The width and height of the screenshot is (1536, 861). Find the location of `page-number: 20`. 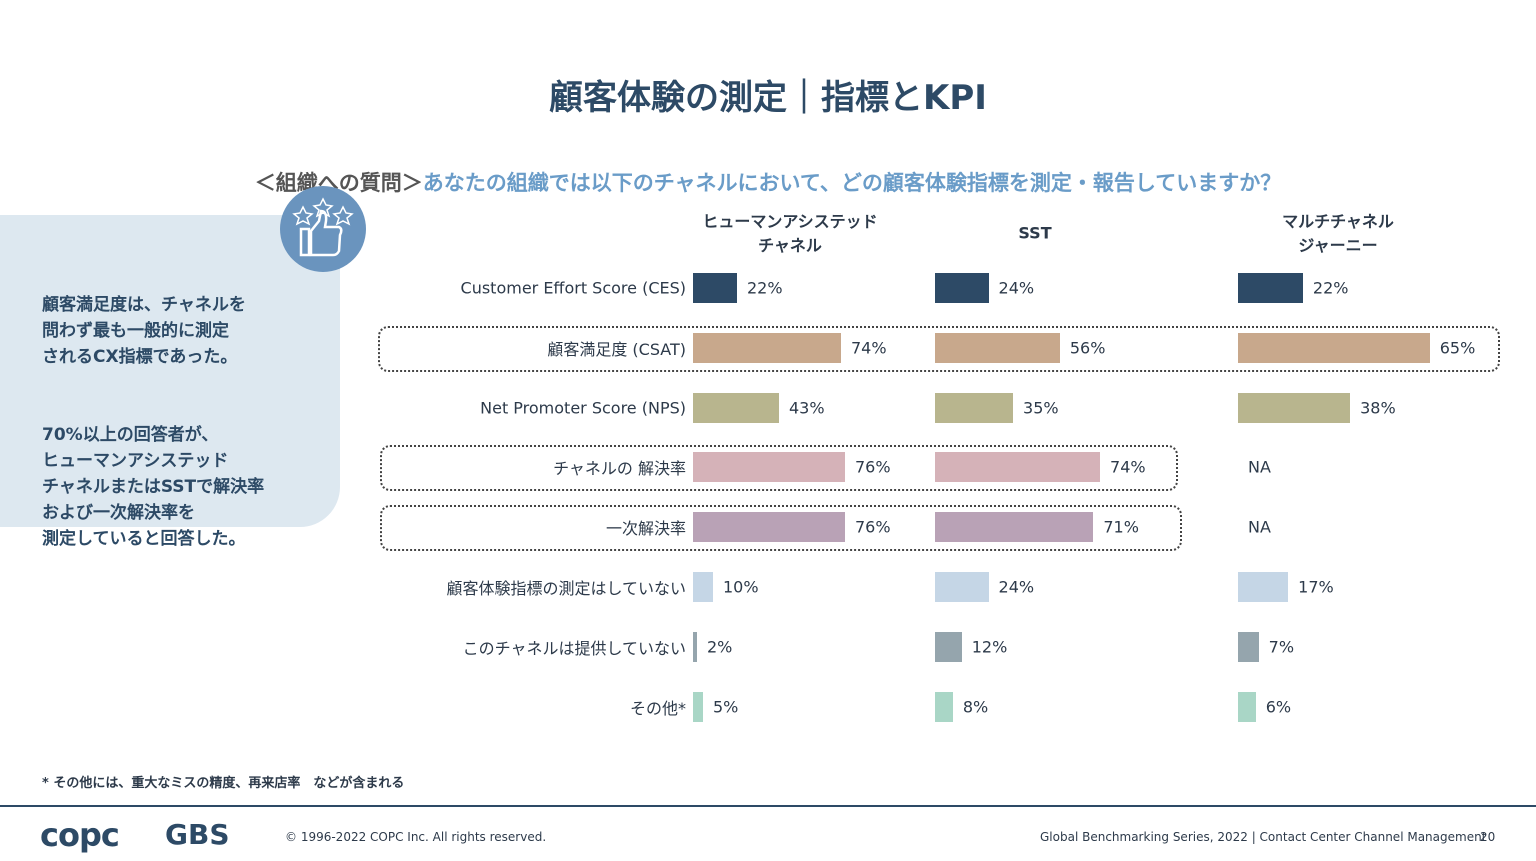

page-number: 20 is located at coordinates (1488, 837).